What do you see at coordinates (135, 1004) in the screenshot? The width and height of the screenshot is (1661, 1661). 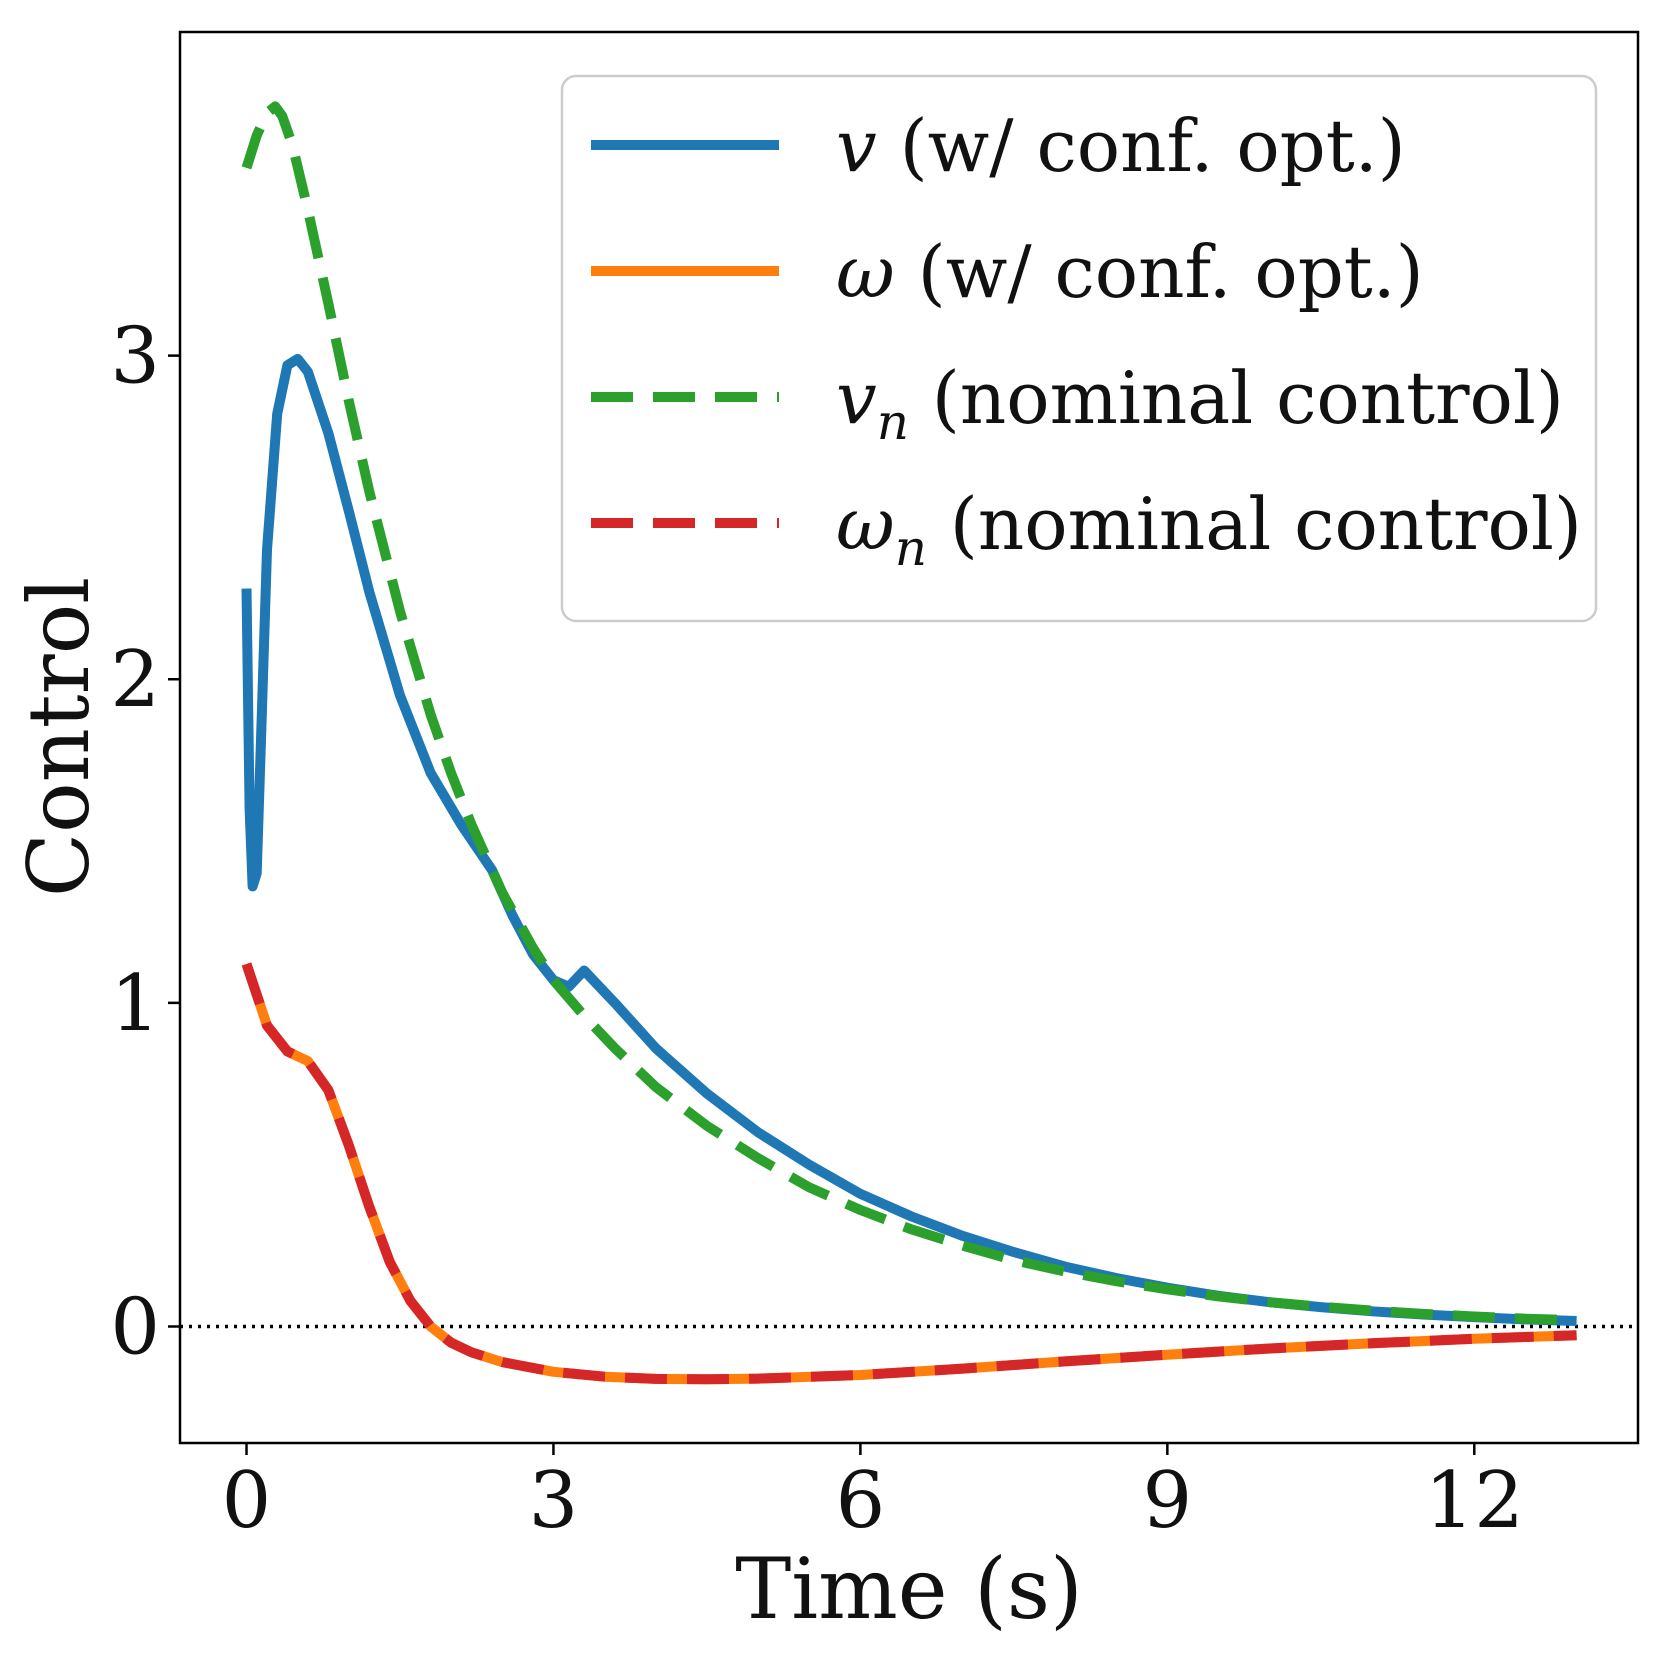 I see `y-tick-label: 1` at bounding box center [135, 1004].